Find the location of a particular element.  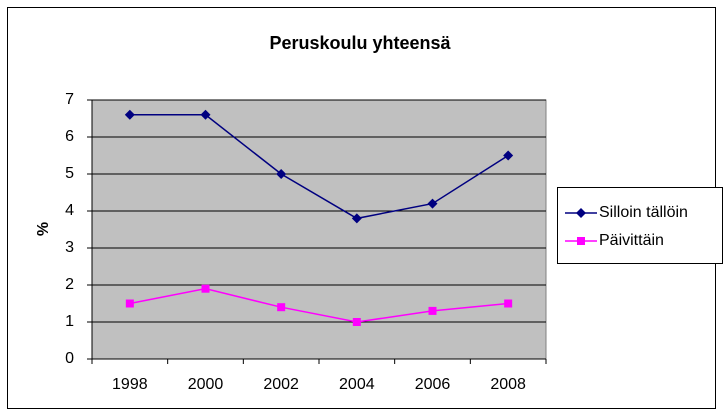

legend-box is located at coordinates (640, 225).